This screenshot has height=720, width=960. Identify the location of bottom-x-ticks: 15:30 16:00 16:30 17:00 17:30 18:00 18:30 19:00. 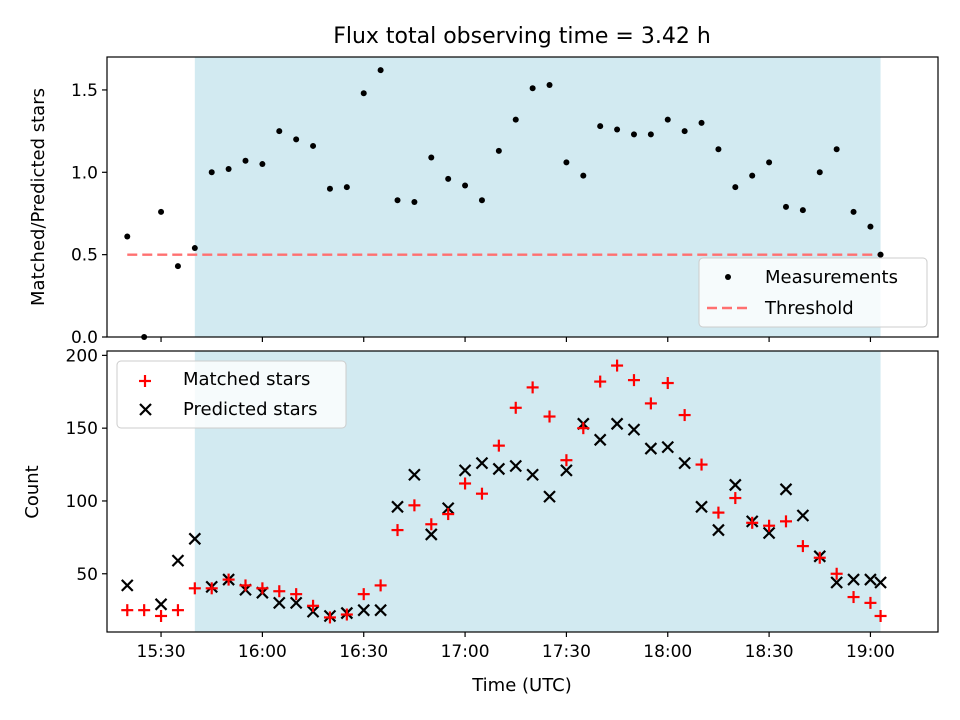
(516, 647).